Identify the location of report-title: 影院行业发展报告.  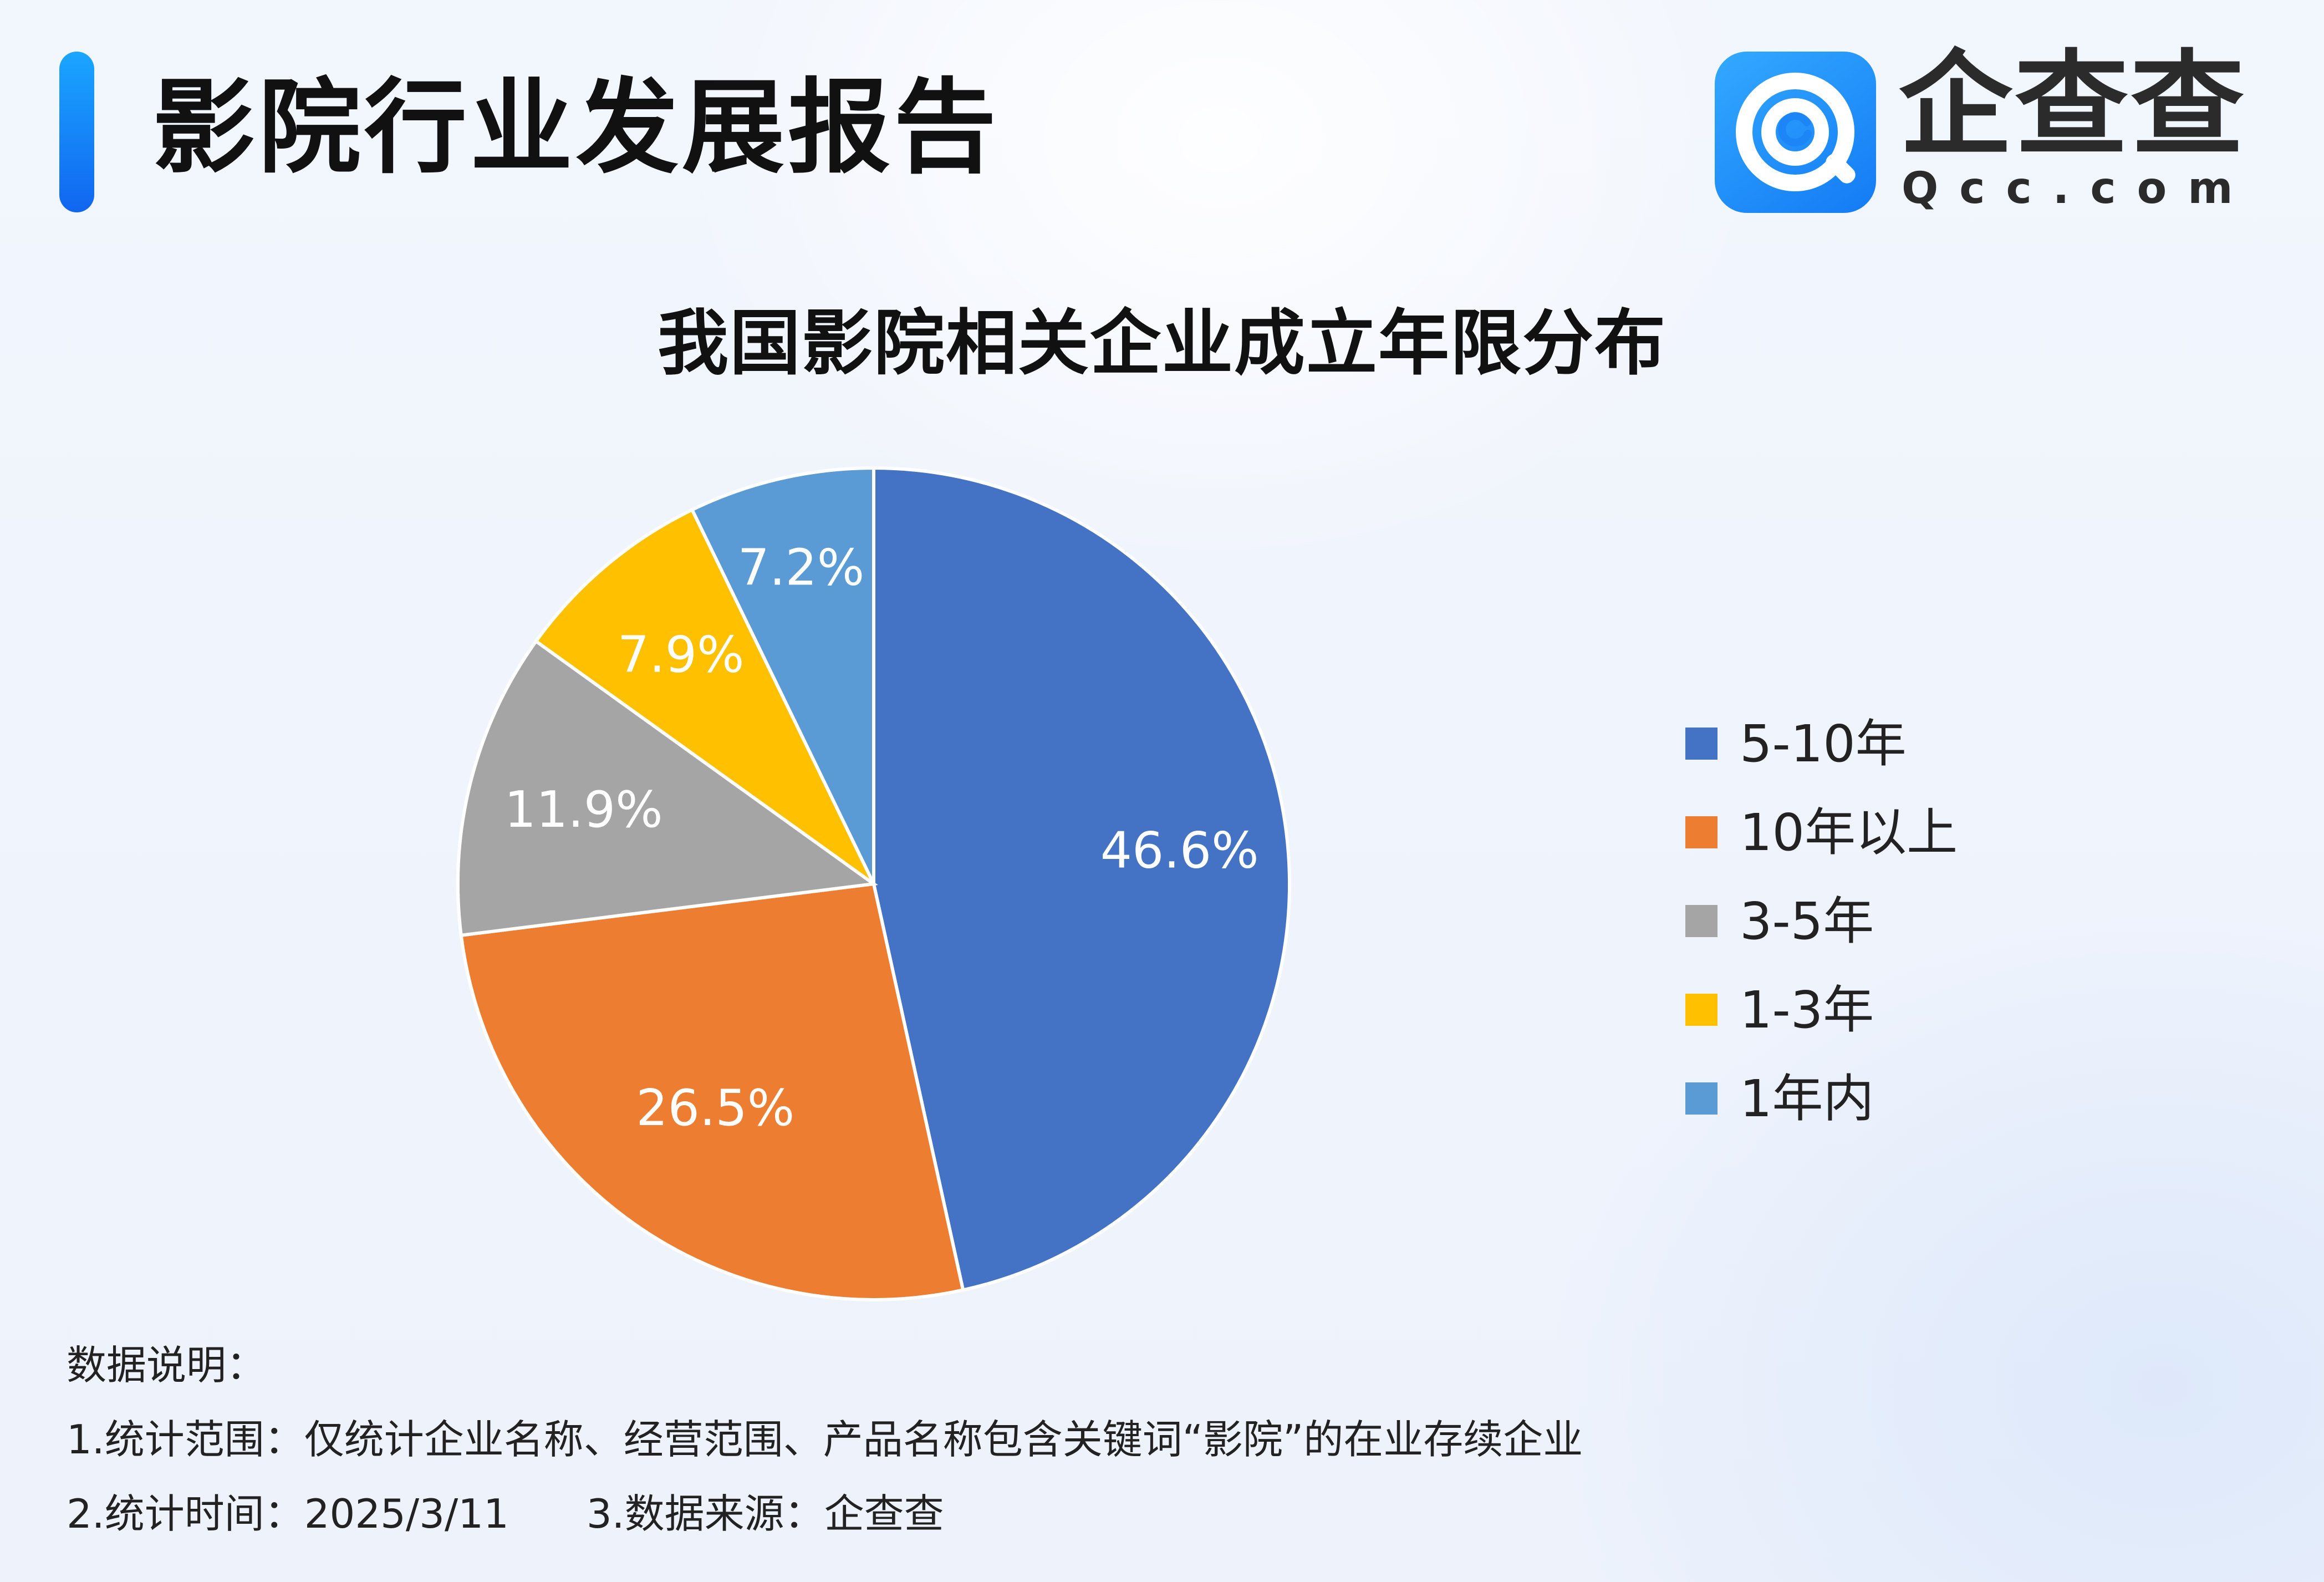
(576, 127).